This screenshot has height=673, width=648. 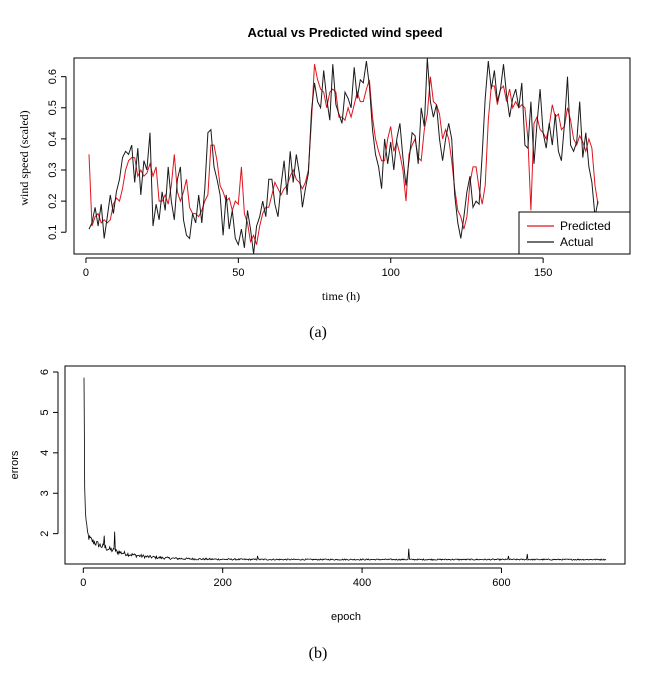 I want to click on y-tick-label: 0.6, so click(x=53, y=76).